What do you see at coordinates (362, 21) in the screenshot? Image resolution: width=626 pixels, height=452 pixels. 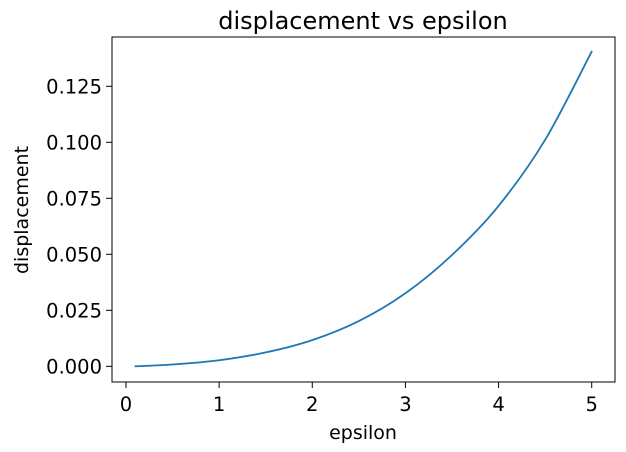 I see `chart-title: displacement vs epsilon` at bounding box center [362, 21].